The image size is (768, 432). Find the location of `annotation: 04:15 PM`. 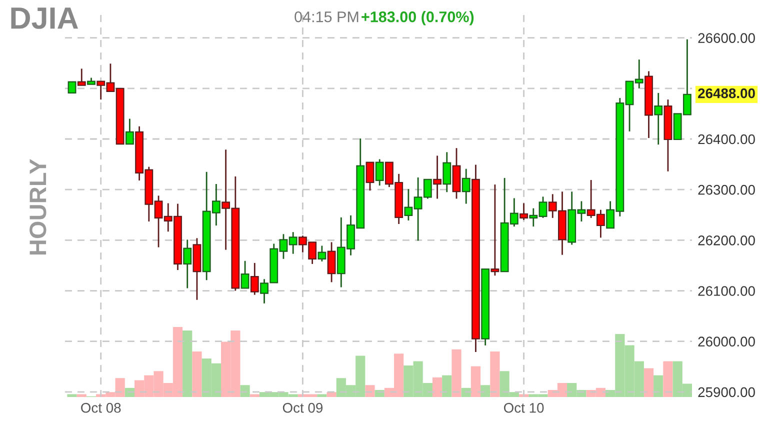

annotation: 04:15 PM is located at coordinates (326, 16).